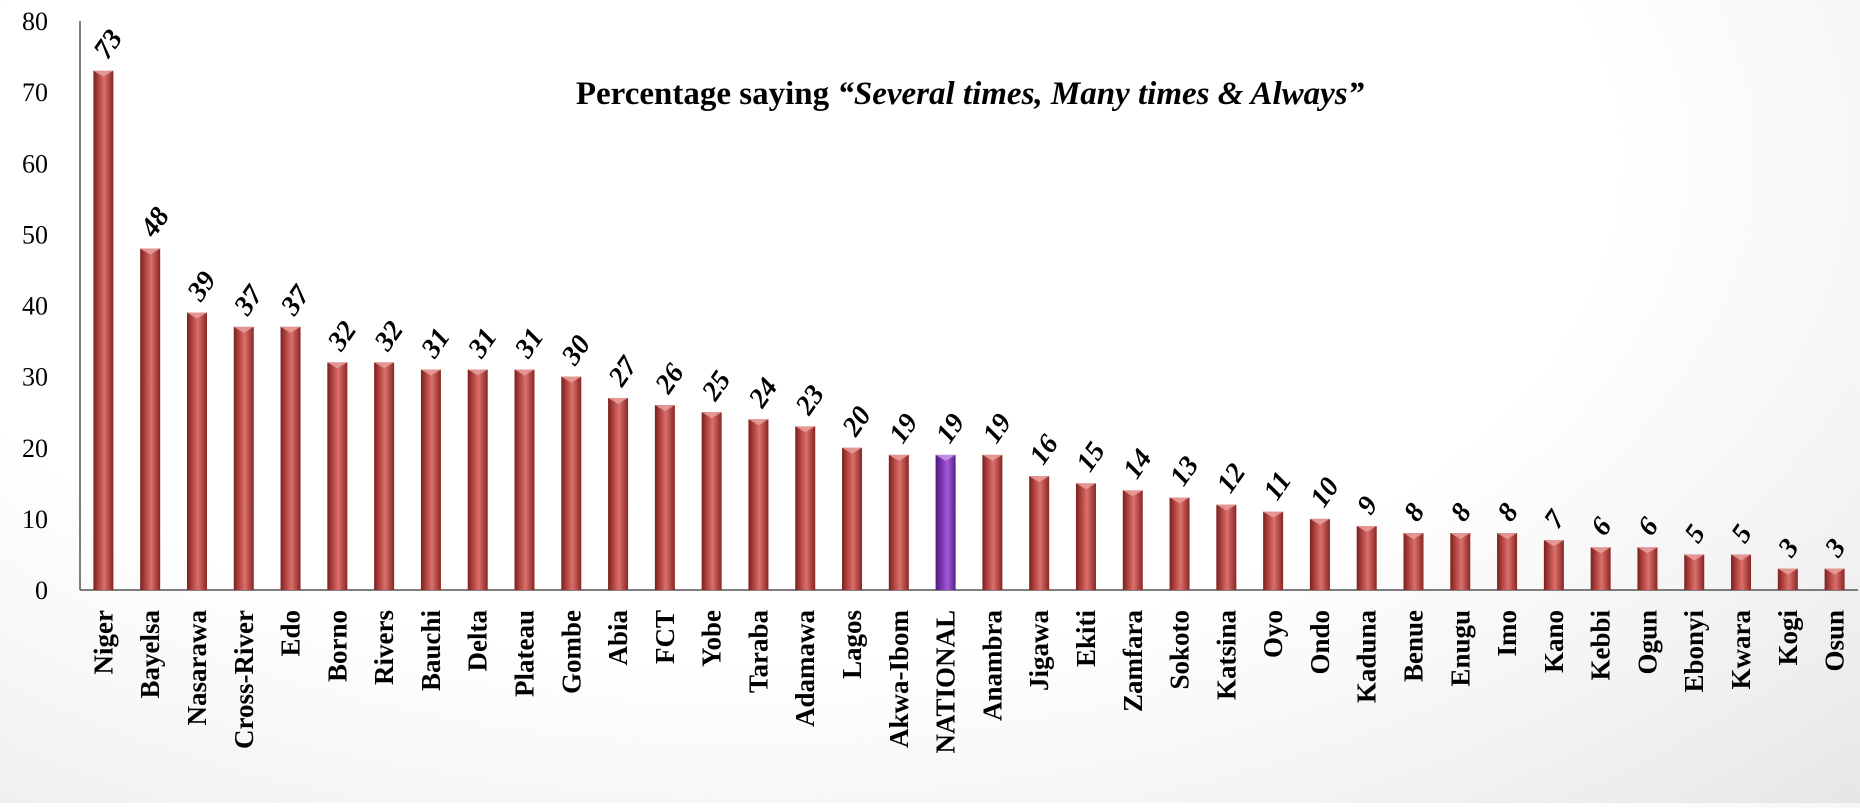  Describe the element at coordinates (525, 653) in the screenshot. I see `category-label: Plateau` at that location.